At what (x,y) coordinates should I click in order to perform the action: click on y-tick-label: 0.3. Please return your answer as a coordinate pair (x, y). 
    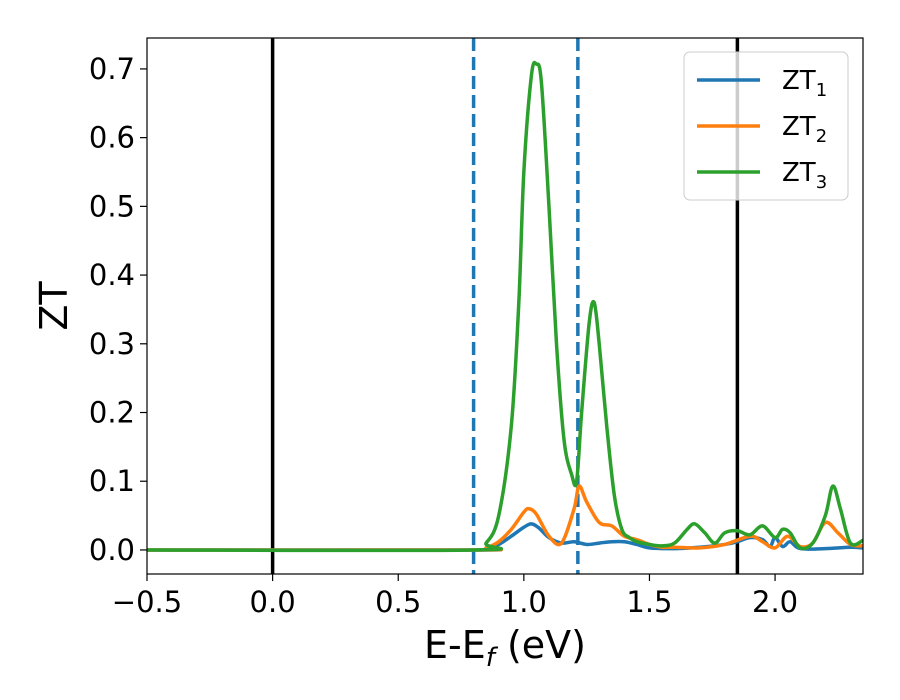
    Looking at the image, I should click on (112, 344).